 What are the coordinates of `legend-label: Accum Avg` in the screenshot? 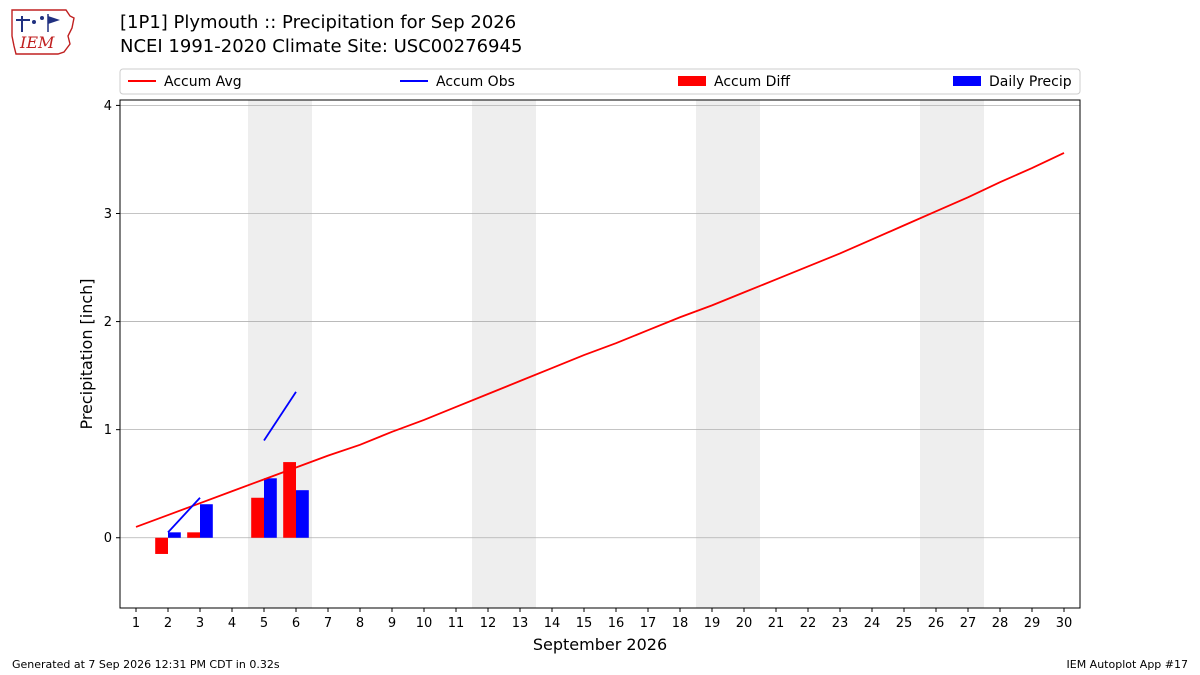 It's located at (203, 82).